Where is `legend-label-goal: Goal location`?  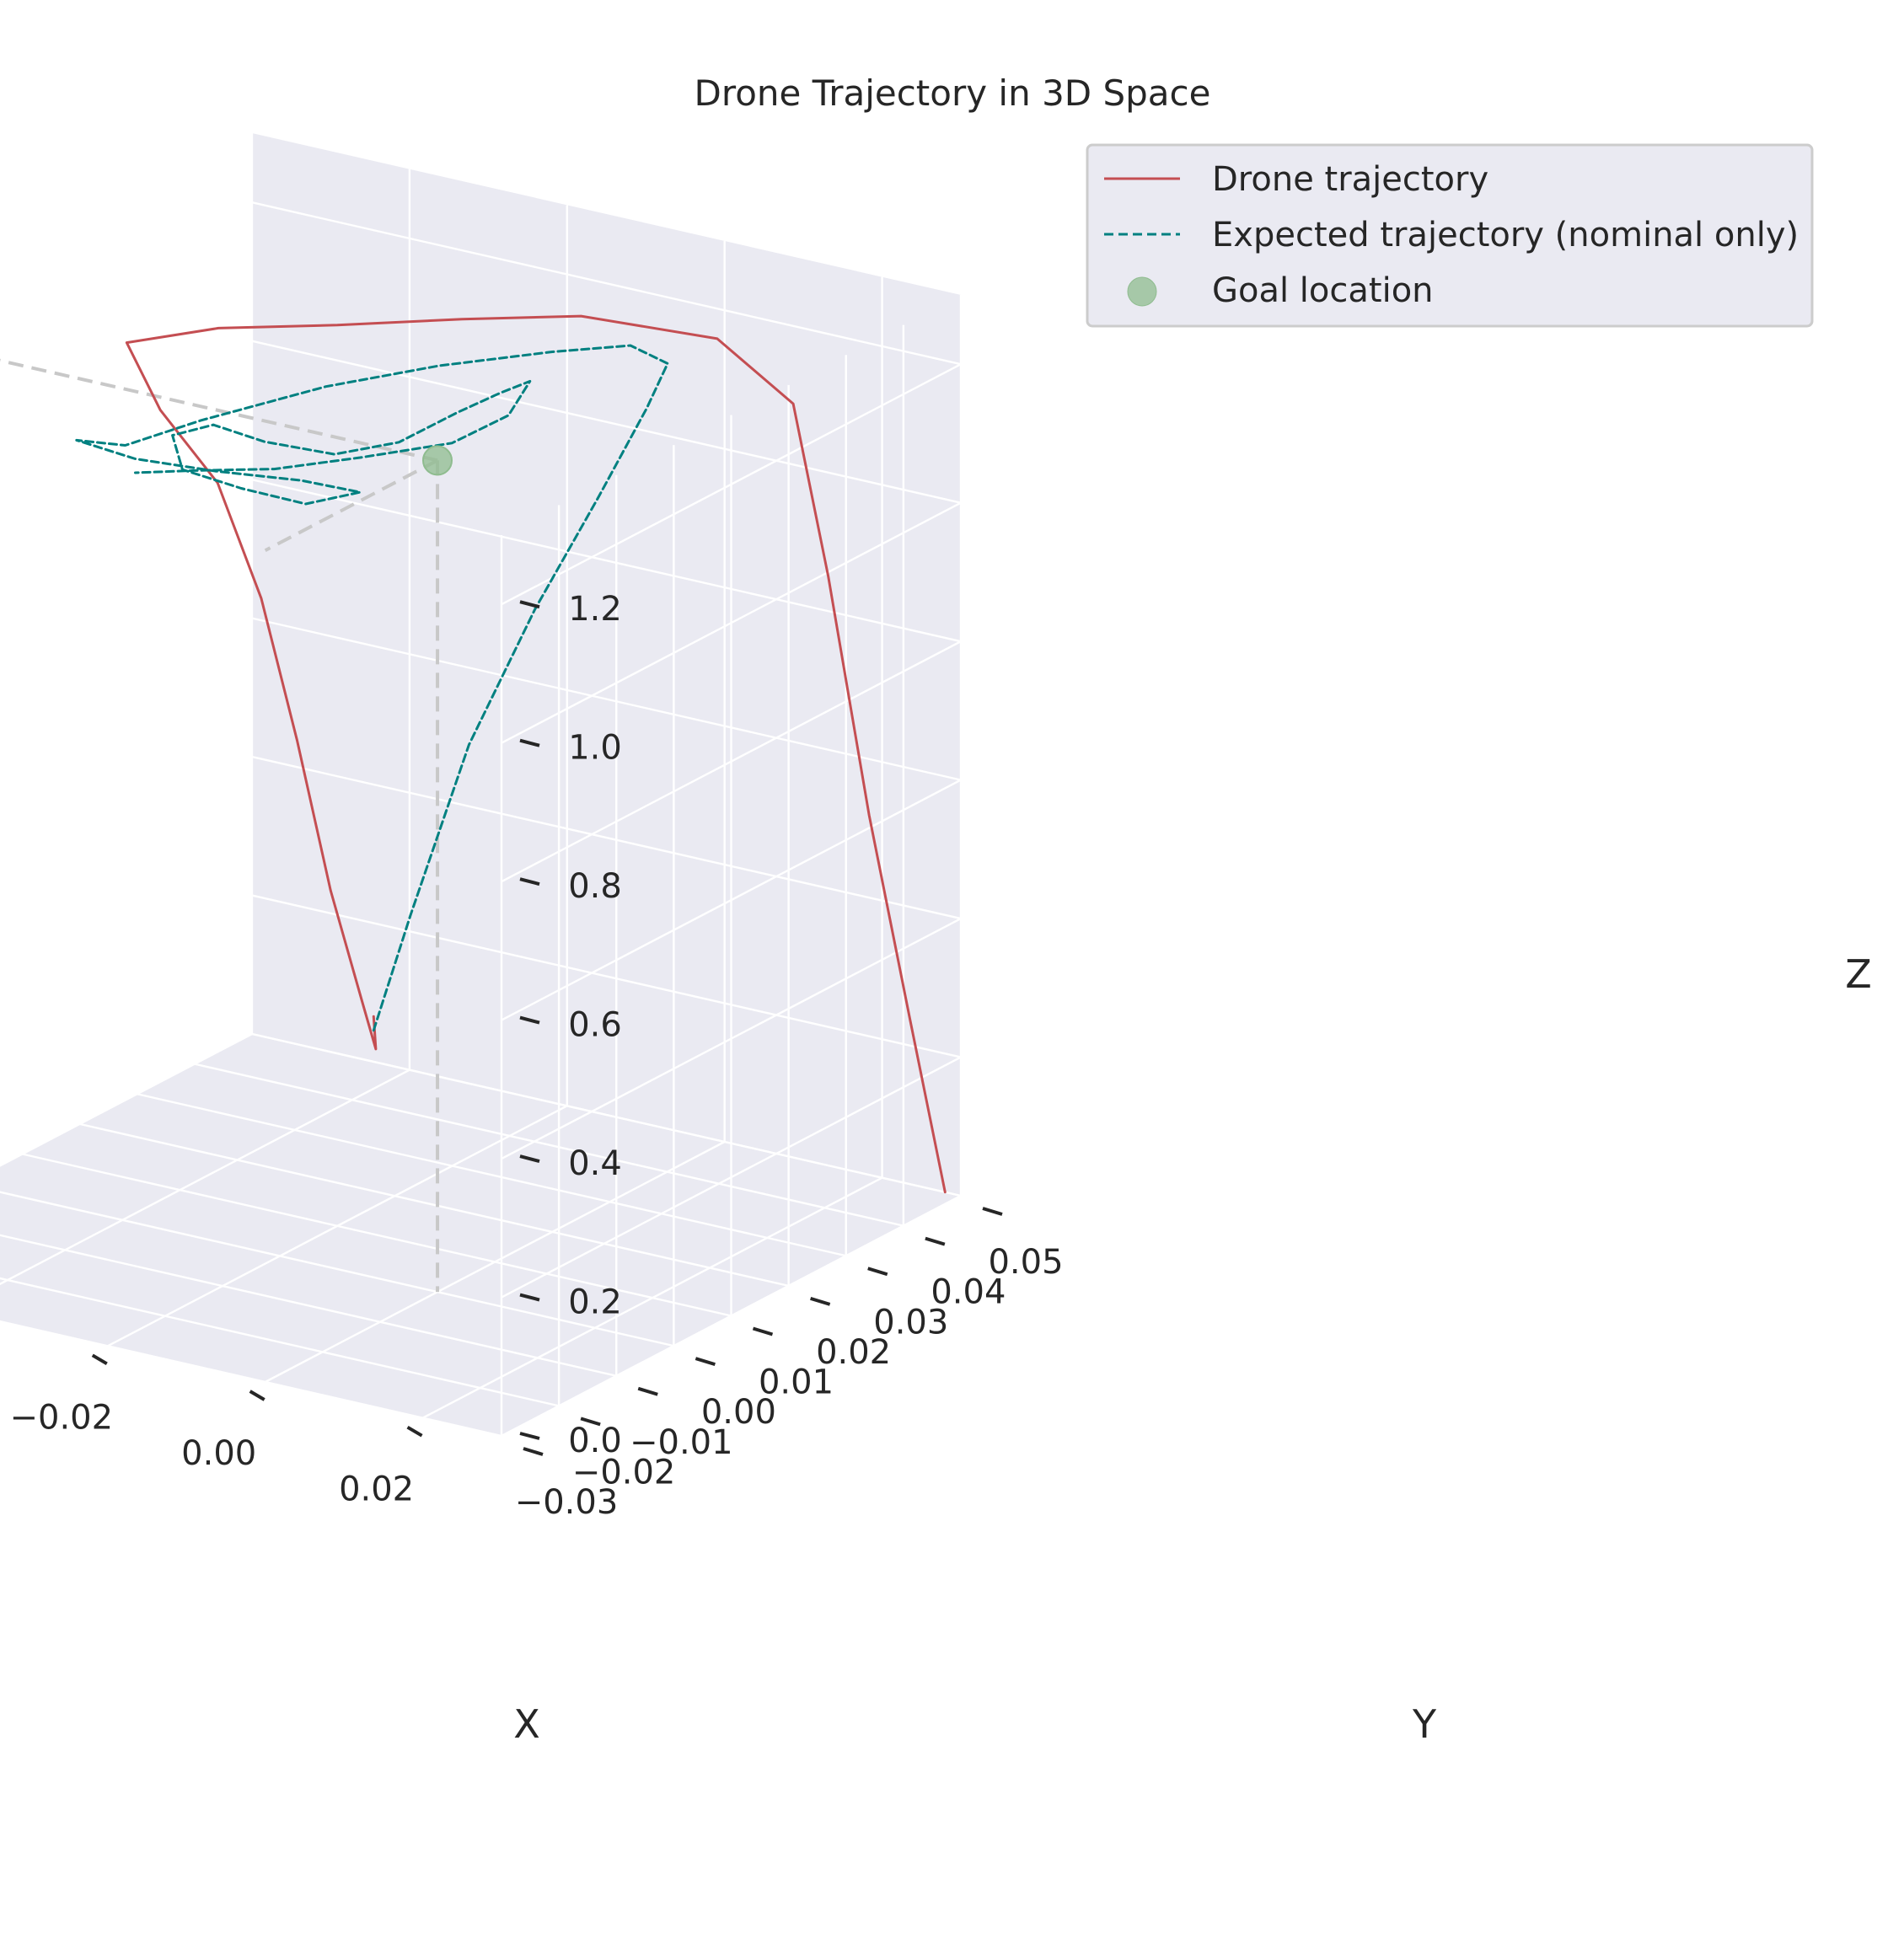
legend-label-goal: Goal location is located at coordinates (1323, 290).